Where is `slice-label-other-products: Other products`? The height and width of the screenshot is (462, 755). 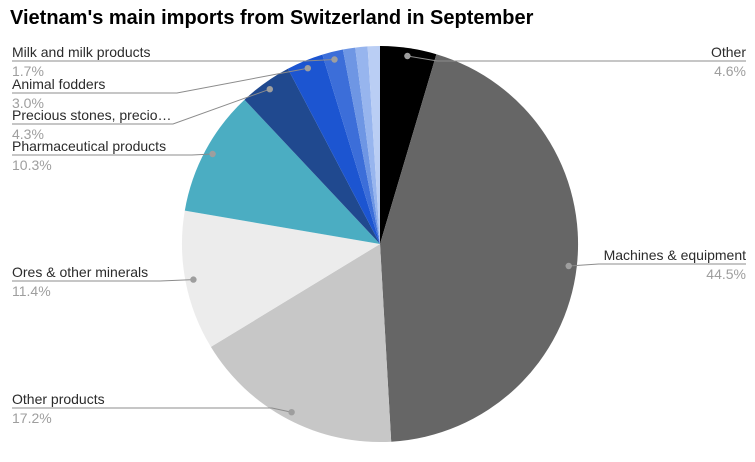
slice-label-other-products: Other products is located at coordinates (58, 399).